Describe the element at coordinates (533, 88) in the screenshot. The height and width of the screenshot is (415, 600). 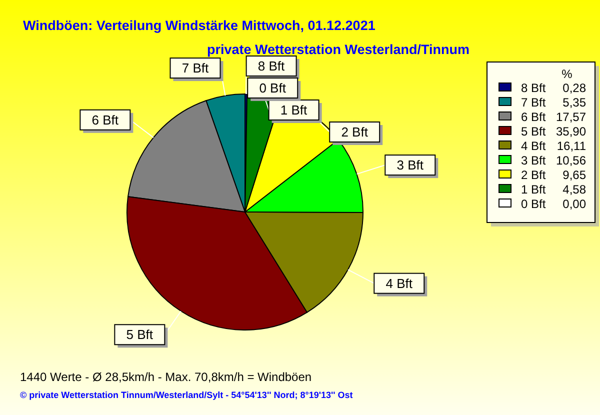
I see `legend-label: 8 Bft` at that location.